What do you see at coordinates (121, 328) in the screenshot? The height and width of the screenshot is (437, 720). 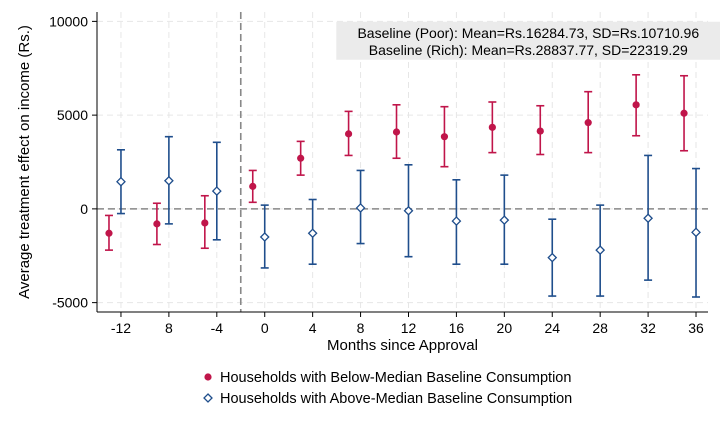 I see `x-tick-label: -12` at bounding box center [121, 328].